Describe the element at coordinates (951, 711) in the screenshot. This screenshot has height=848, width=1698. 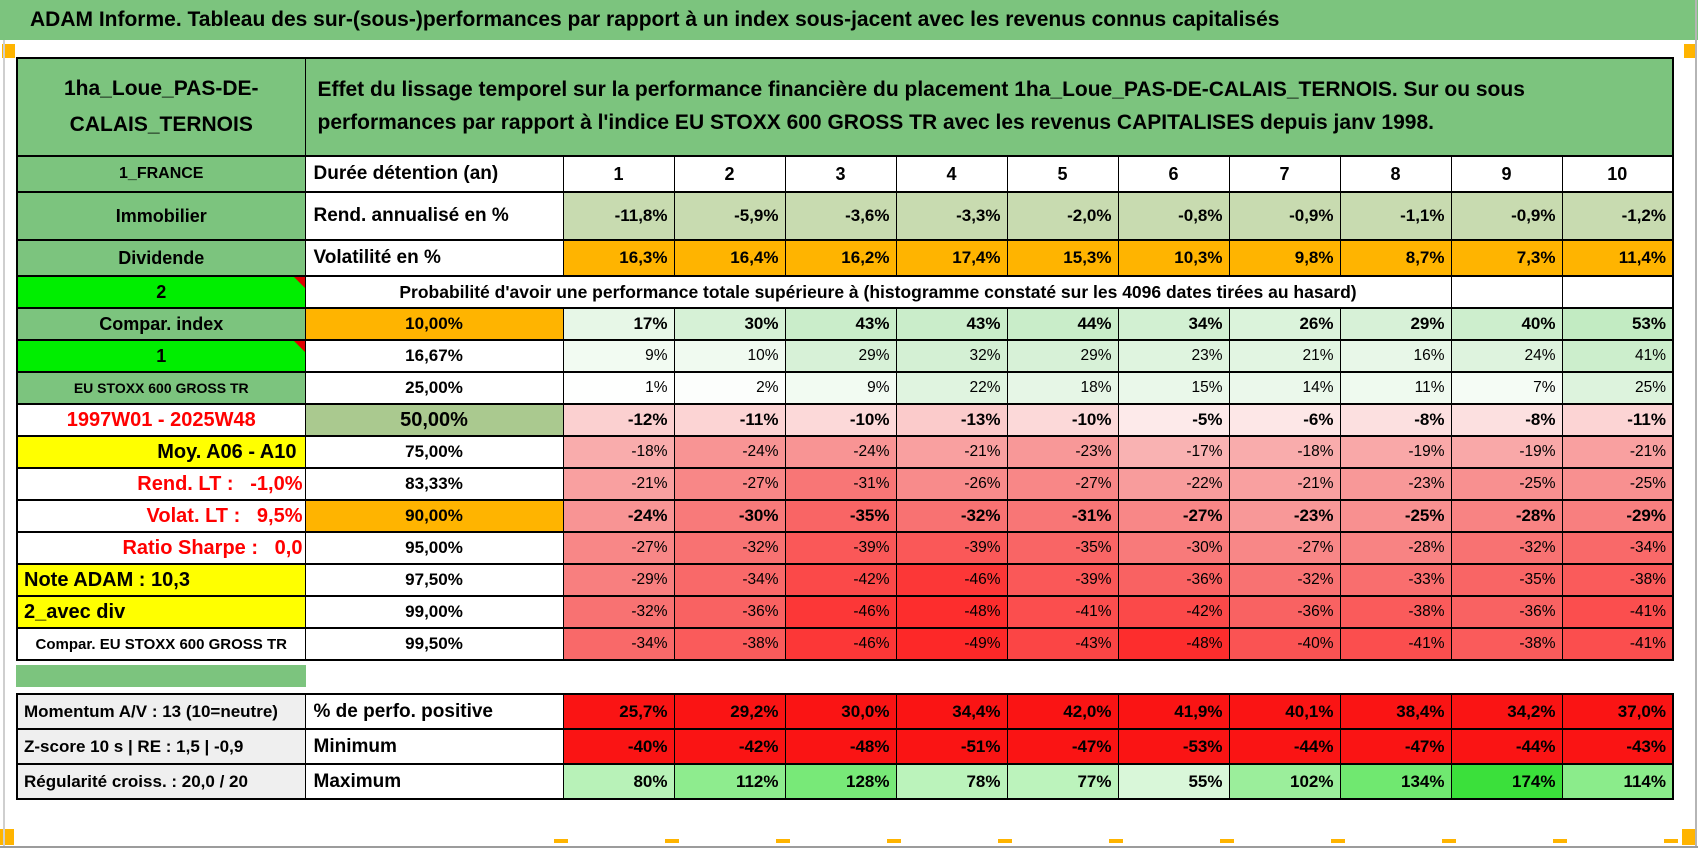
I see `value-cell: 34,4%` at that location.